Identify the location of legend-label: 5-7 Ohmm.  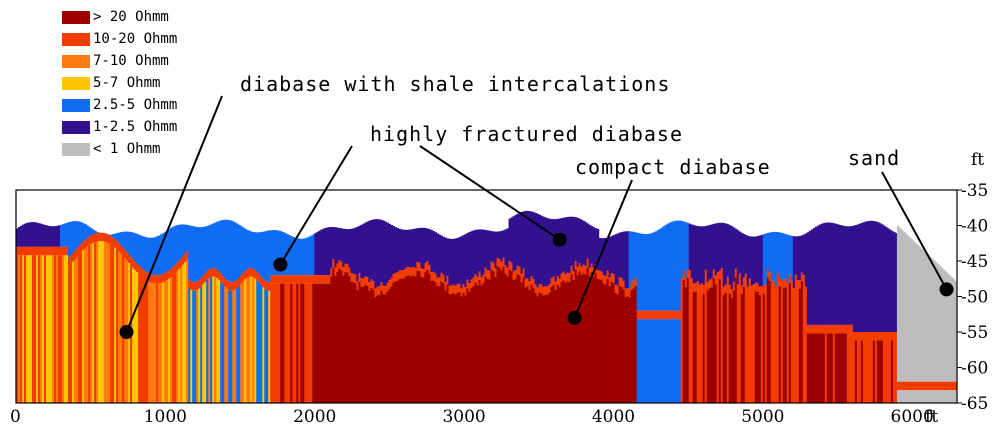
(127, 83).